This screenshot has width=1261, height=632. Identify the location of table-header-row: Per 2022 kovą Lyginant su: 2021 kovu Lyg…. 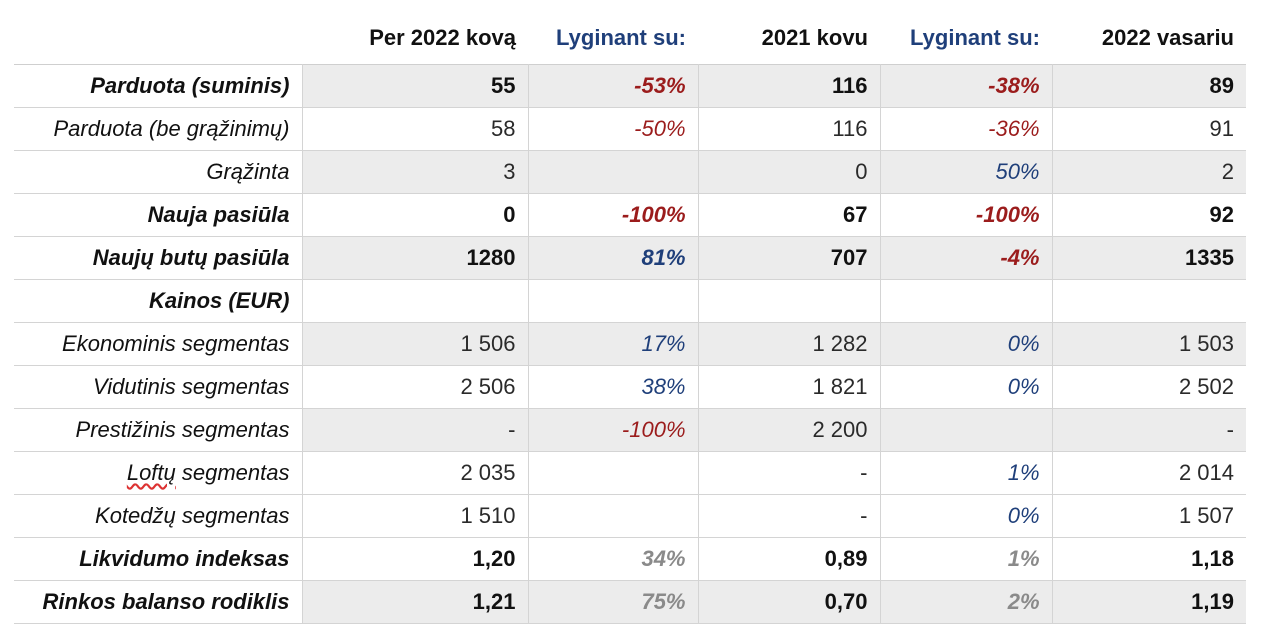
(630, 38).